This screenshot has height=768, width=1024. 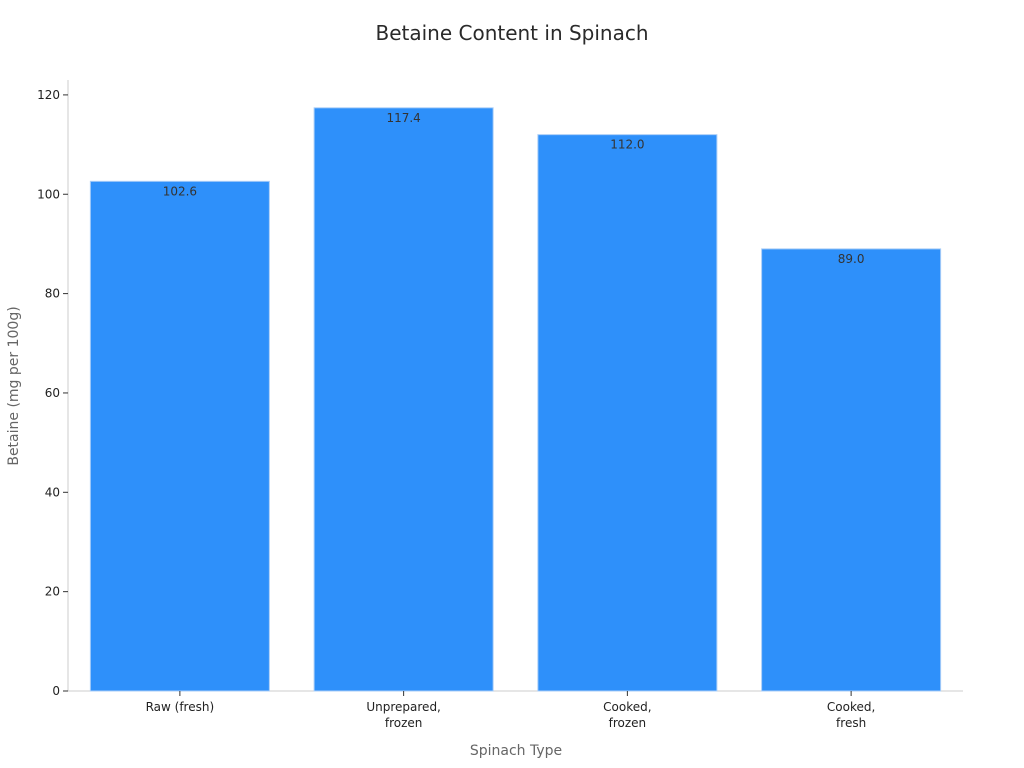 What do you see at coordinates (180, 191) in the screenshot?
I see `bar-value-label: 102.6` at bounding box center [180, 191].